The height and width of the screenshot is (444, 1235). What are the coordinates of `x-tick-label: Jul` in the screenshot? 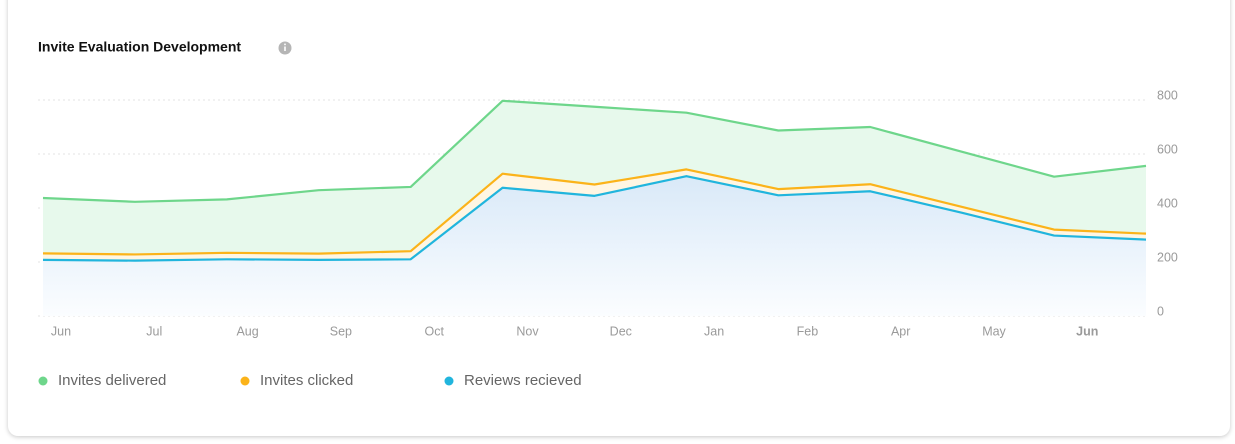 It's located at (154, 331).